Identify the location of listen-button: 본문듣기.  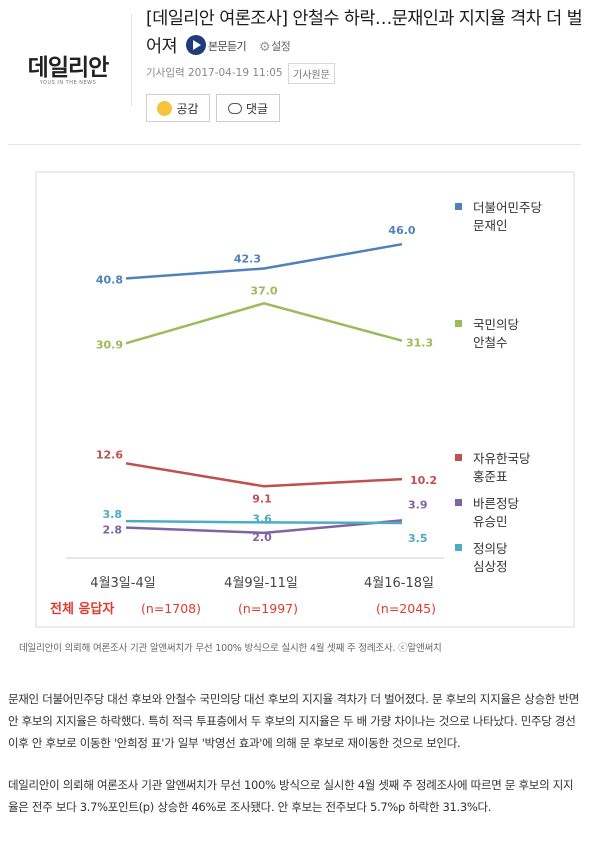
(227, 46).